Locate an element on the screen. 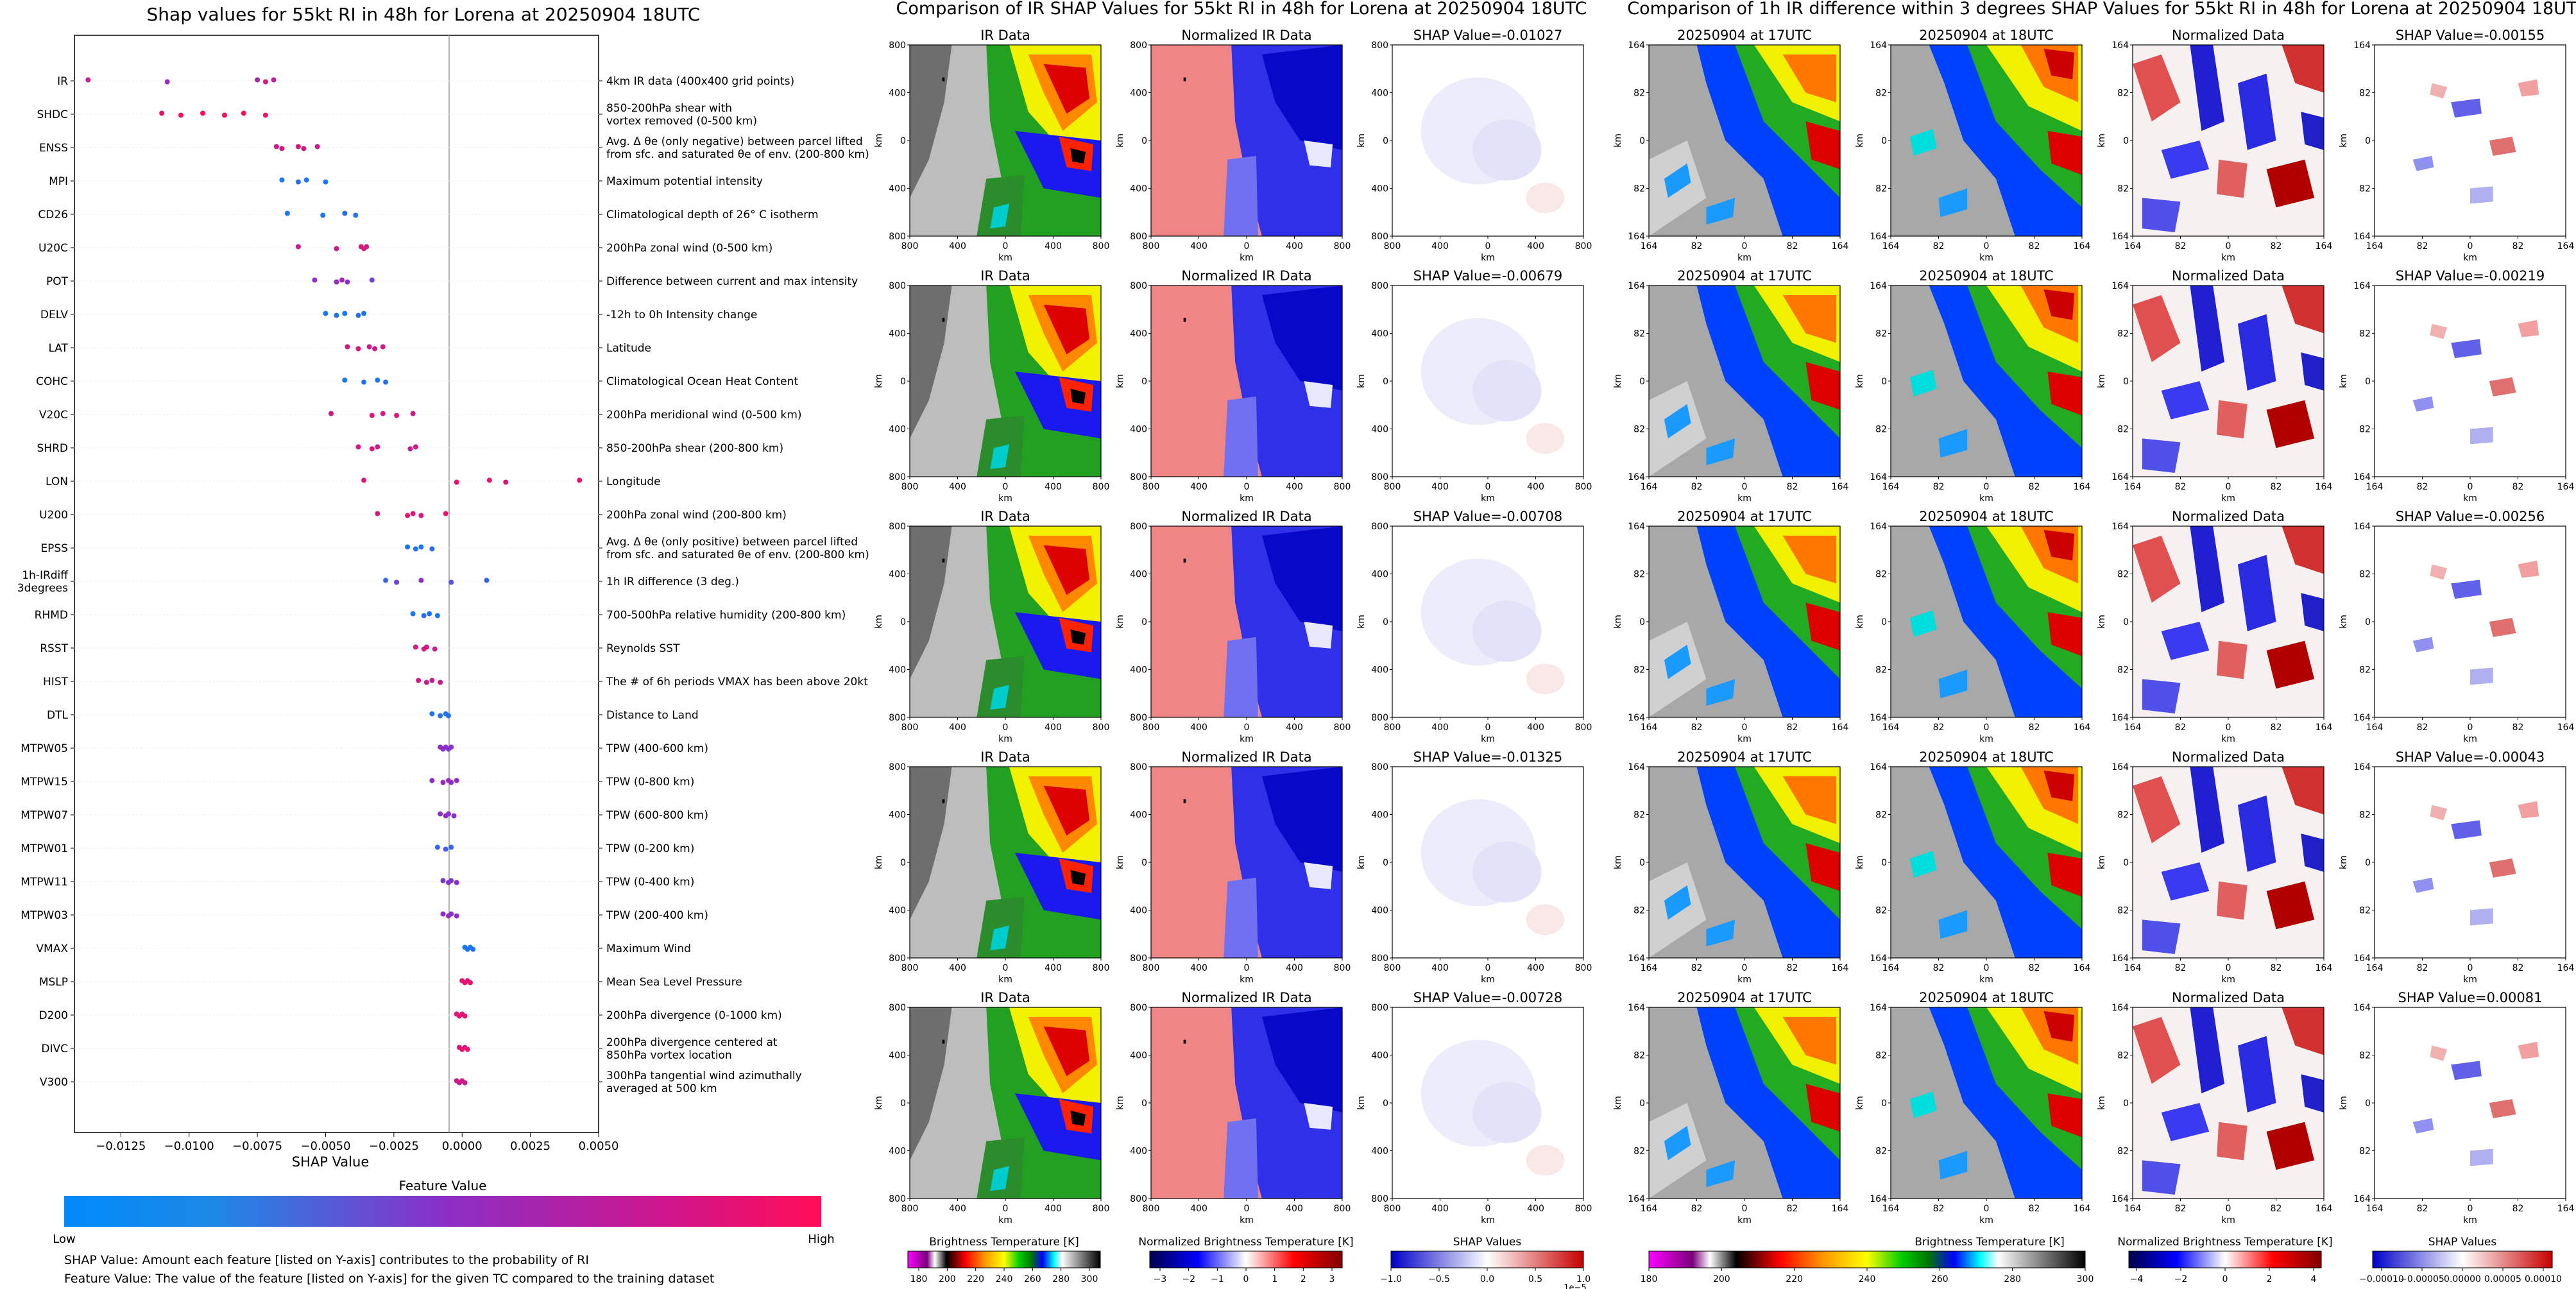 The image size is (2576, 1289). colorbar-tick-label: 0.5 is located at coordinates (1535, 1279).